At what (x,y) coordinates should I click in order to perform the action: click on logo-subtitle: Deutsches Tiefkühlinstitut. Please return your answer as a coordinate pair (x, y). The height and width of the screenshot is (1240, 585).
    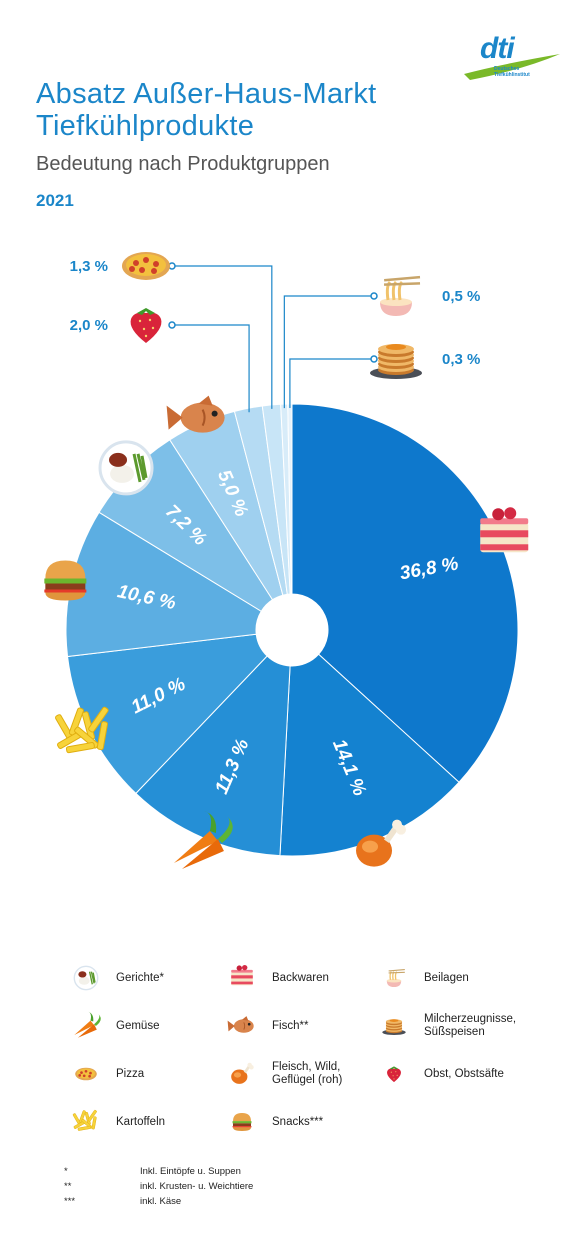
    Looking at the image, I should click on (512, 72).